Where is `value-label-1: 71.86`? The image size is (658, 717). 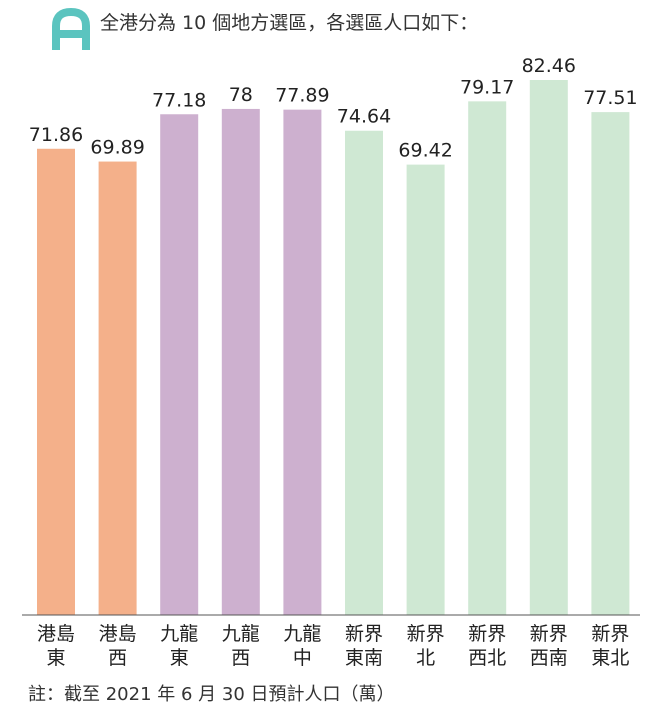
value-label-1: 71.86 is located at coordinates (56, 135).